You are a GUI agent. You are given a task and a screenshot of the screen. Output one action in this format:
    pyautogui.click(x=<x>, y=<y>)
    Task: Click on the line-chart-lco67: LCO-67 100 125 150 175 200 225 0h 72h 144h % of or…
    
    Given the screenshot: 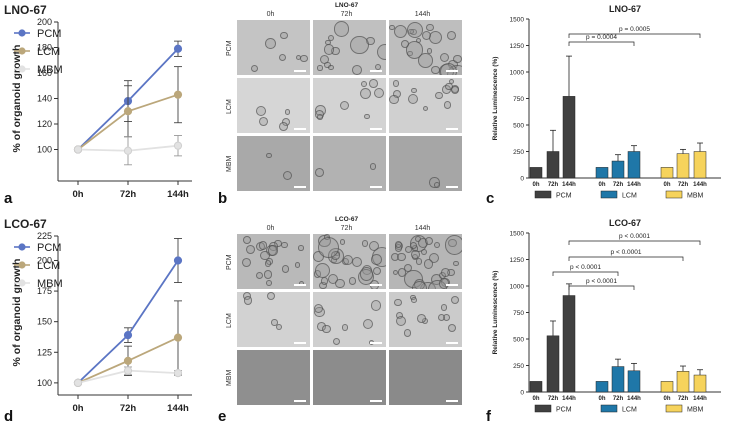 What is the action you would take?
    pyautogui.click(x=98, y=315)
    